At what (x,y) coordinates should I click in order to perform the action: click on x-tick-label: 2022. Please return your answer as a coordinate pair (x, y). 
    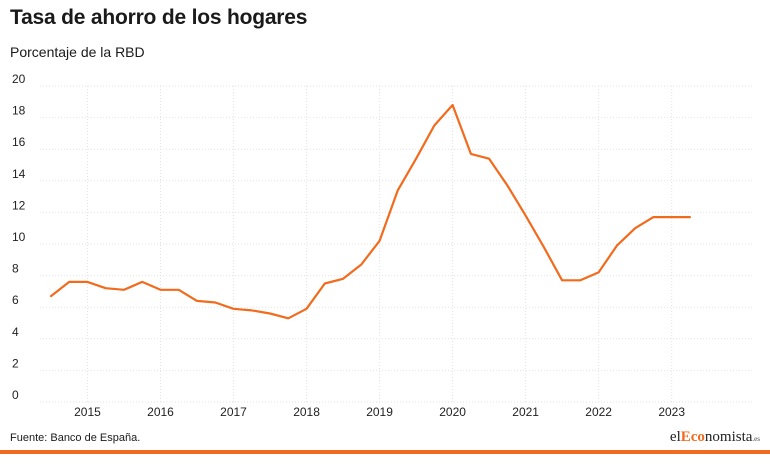
    Looking at the image, I should click on (598, 412).